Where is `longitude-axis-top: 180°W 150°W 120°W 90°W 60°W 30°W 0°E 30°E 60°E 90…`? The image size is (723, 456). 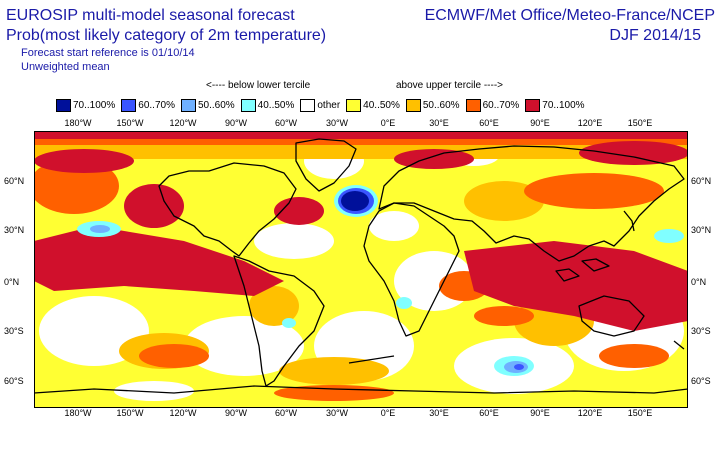 longitude-axis-top: 180°W 150°W 120°W 90°W 60°W 30°W 0°E 30°E 60°E 90… is located at coordinates (361, 124).